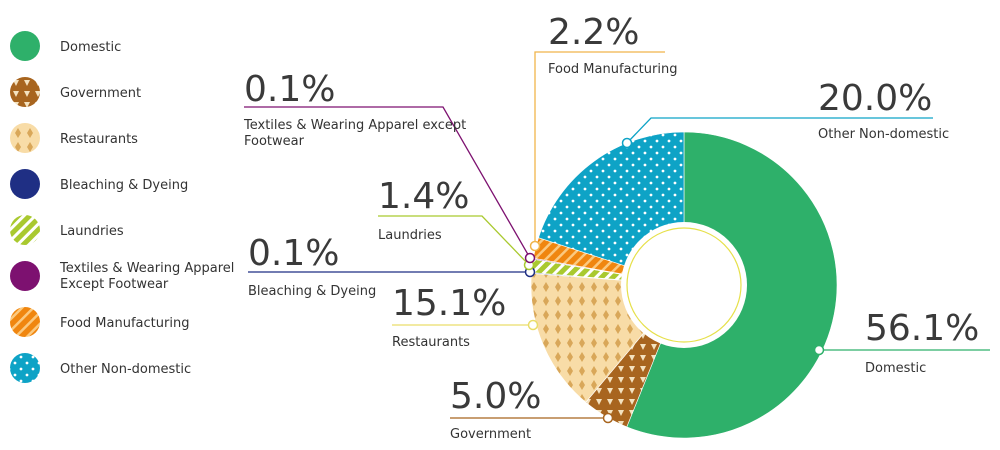  Describe the element at coordinates (431, 342) in the screenshot. I see `category-label: Restaurants` at that location.